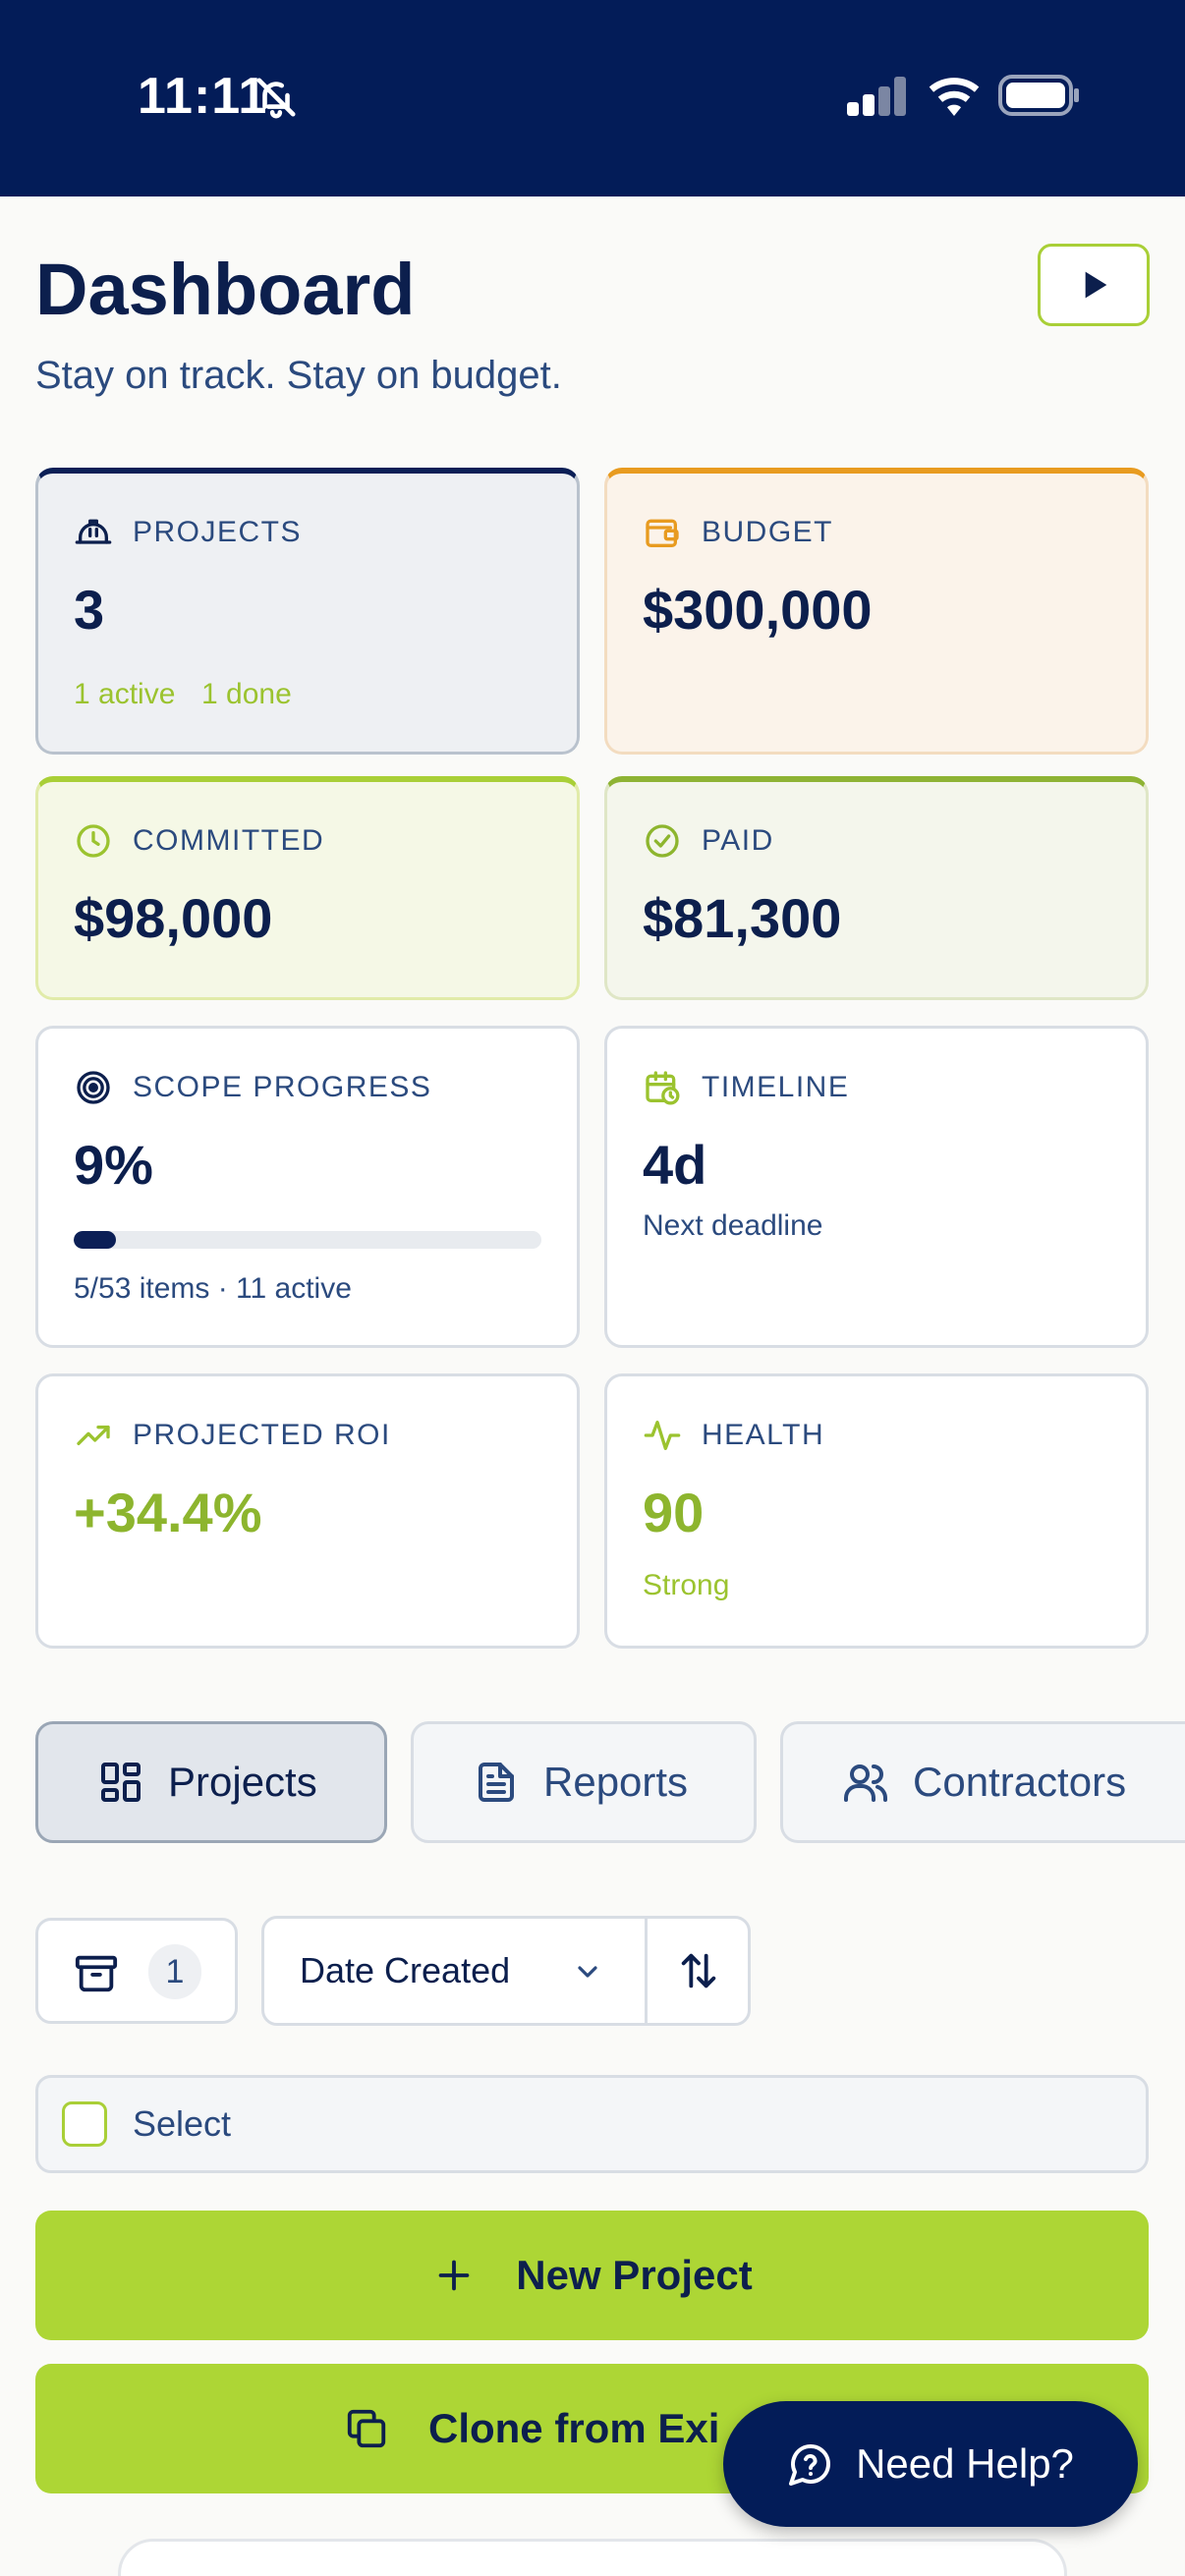  Describe the element at coordinates (877, 96) in the screenshot. I see `signal-icon` at that location.